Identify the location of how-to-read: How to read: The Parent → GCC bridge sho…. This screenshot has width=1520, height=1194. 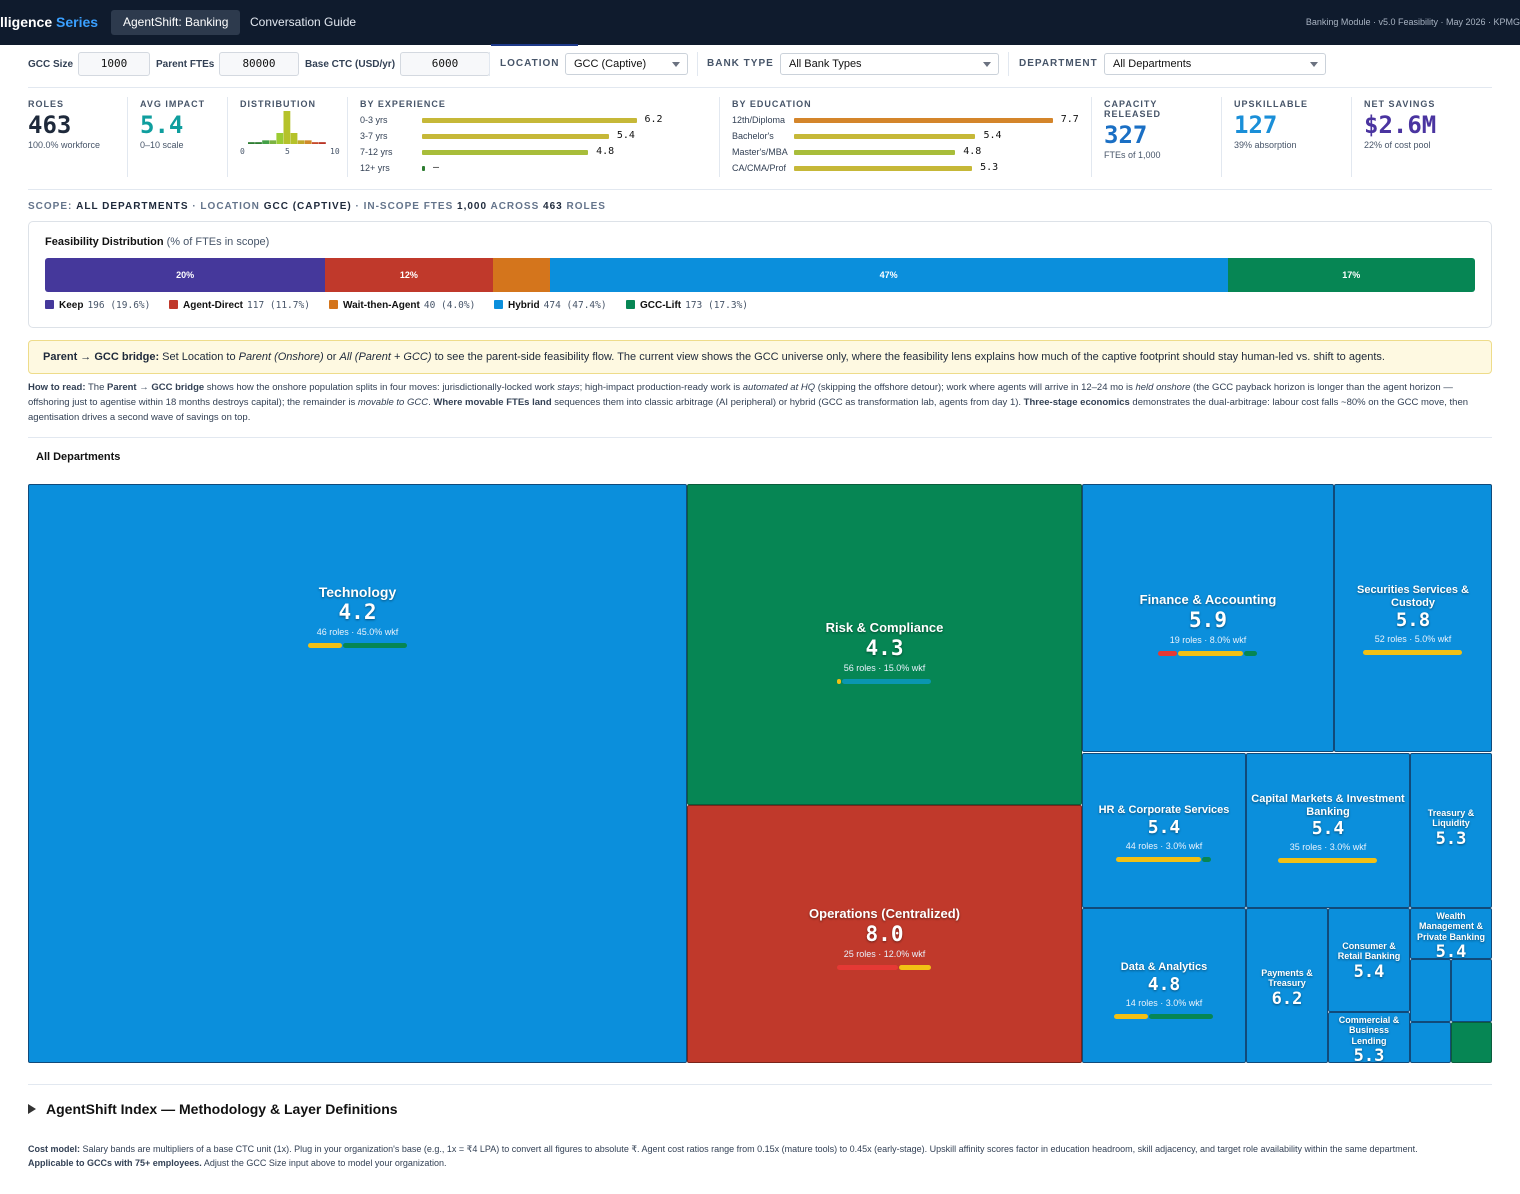
(760, 402).